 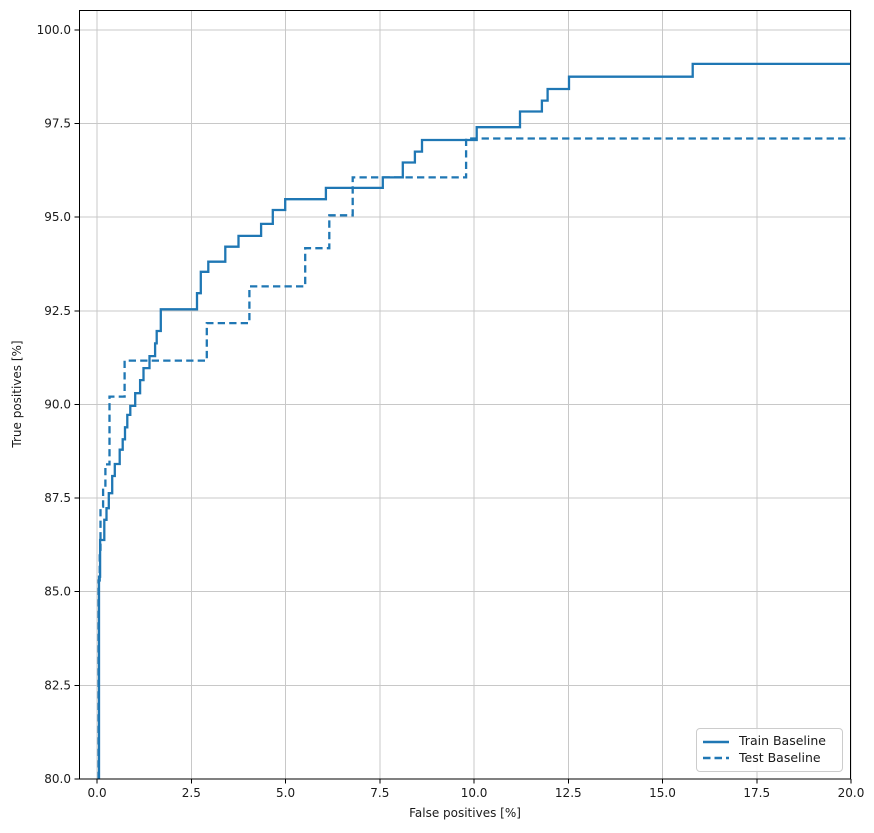 What do you see at coordinates (57, 404) in the screenshot?
I see `y-tick-label: 90.0` at bounding box center [57, 404].